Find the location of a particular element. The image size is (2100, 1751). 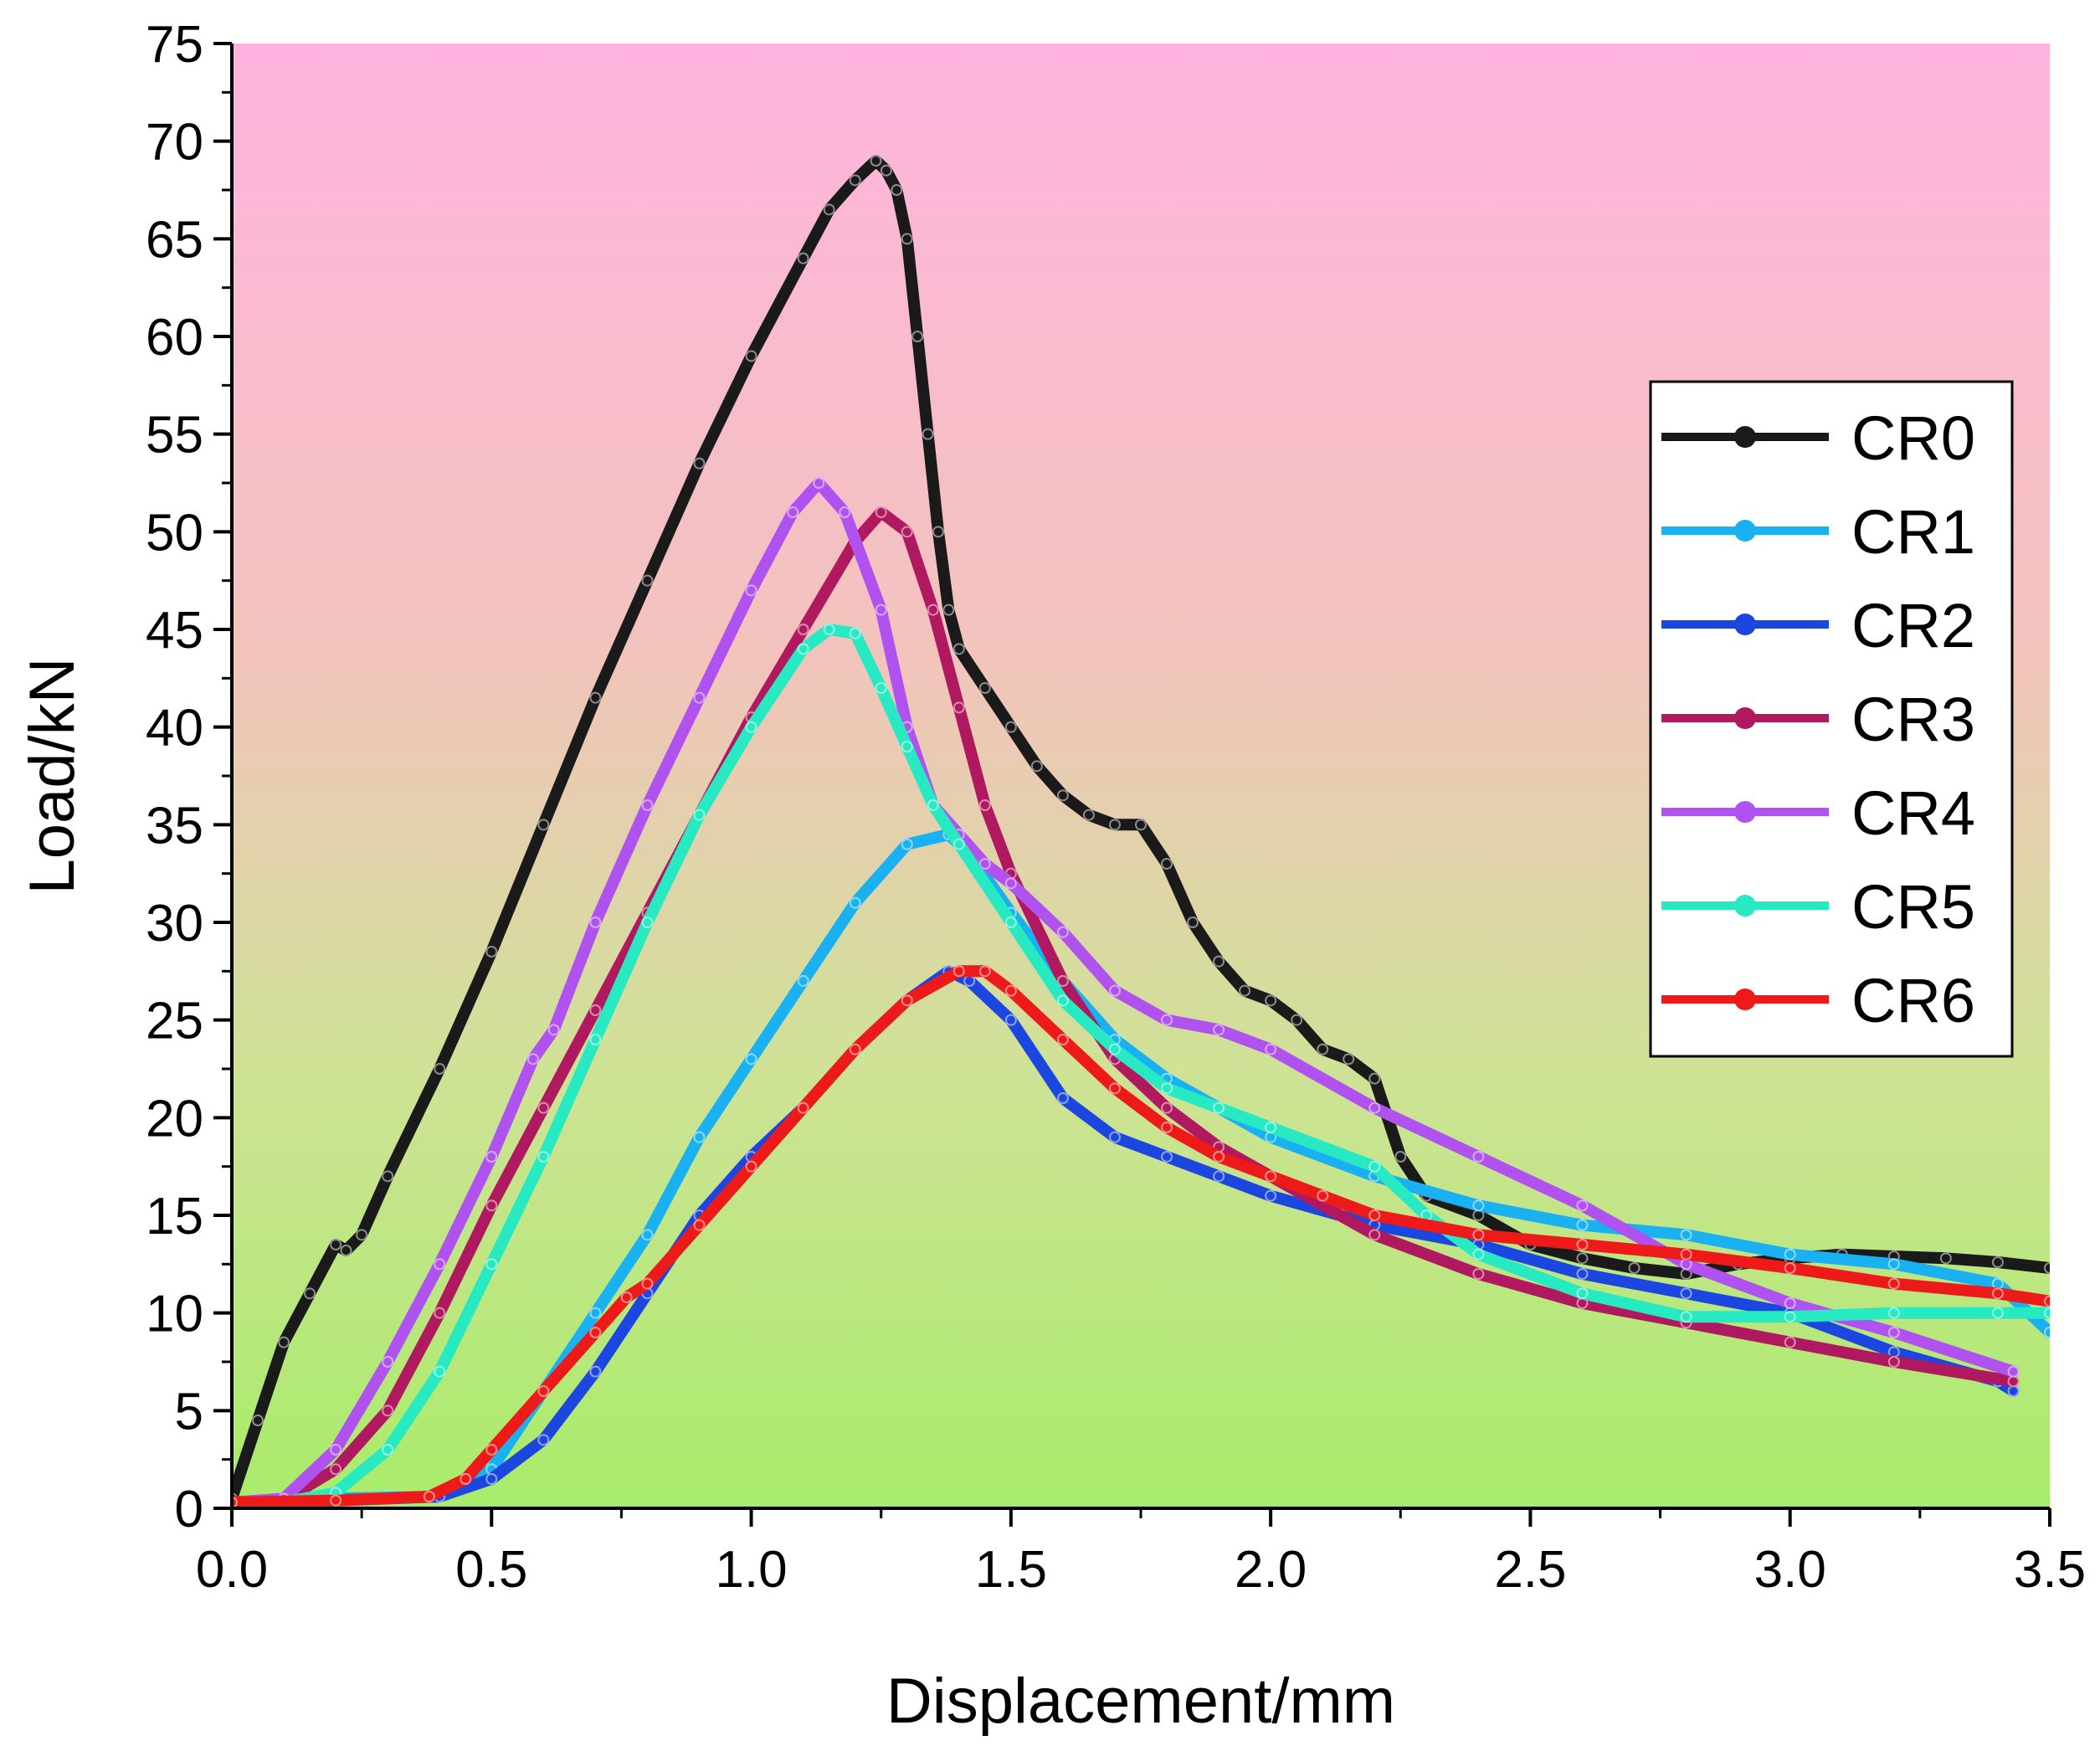

legend: CR0 CR1 CR2 CR3 CR4 CR5 CR6 is located at coordinates (1831, 719).